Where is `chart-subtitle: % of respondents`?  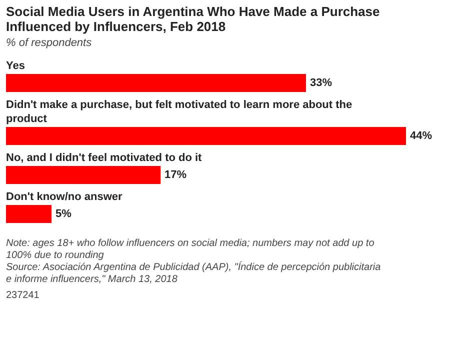 chart-subtitle: % of respondents is located at coordinates (49, 43).